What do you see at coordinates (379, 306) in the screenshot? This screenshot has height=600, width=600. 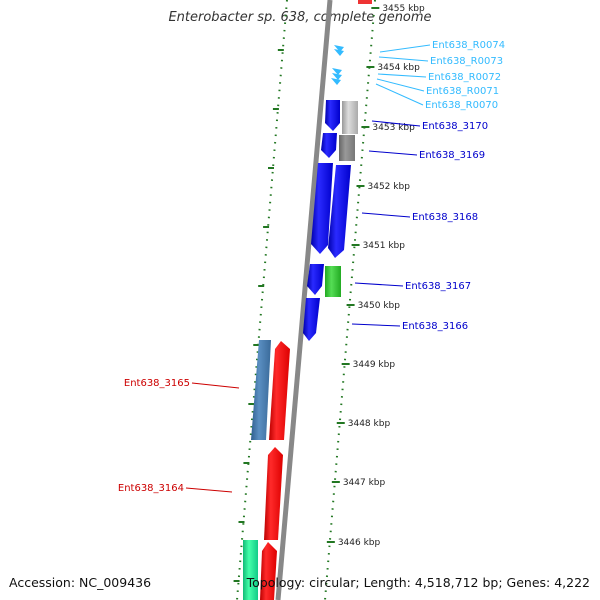 I see `kbp-tick-label: 3450 kbp` at bounding box center [379, 306].